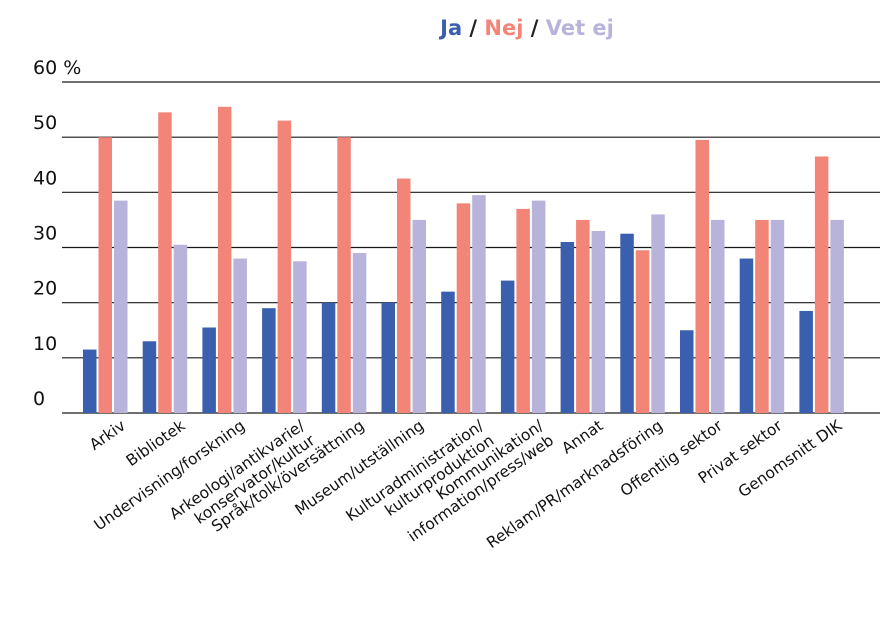 Image resolution: width=890 pixels, height=629 pixels. I want to click on legend: Ja / Nej / Vet ej, so click(526, 28).